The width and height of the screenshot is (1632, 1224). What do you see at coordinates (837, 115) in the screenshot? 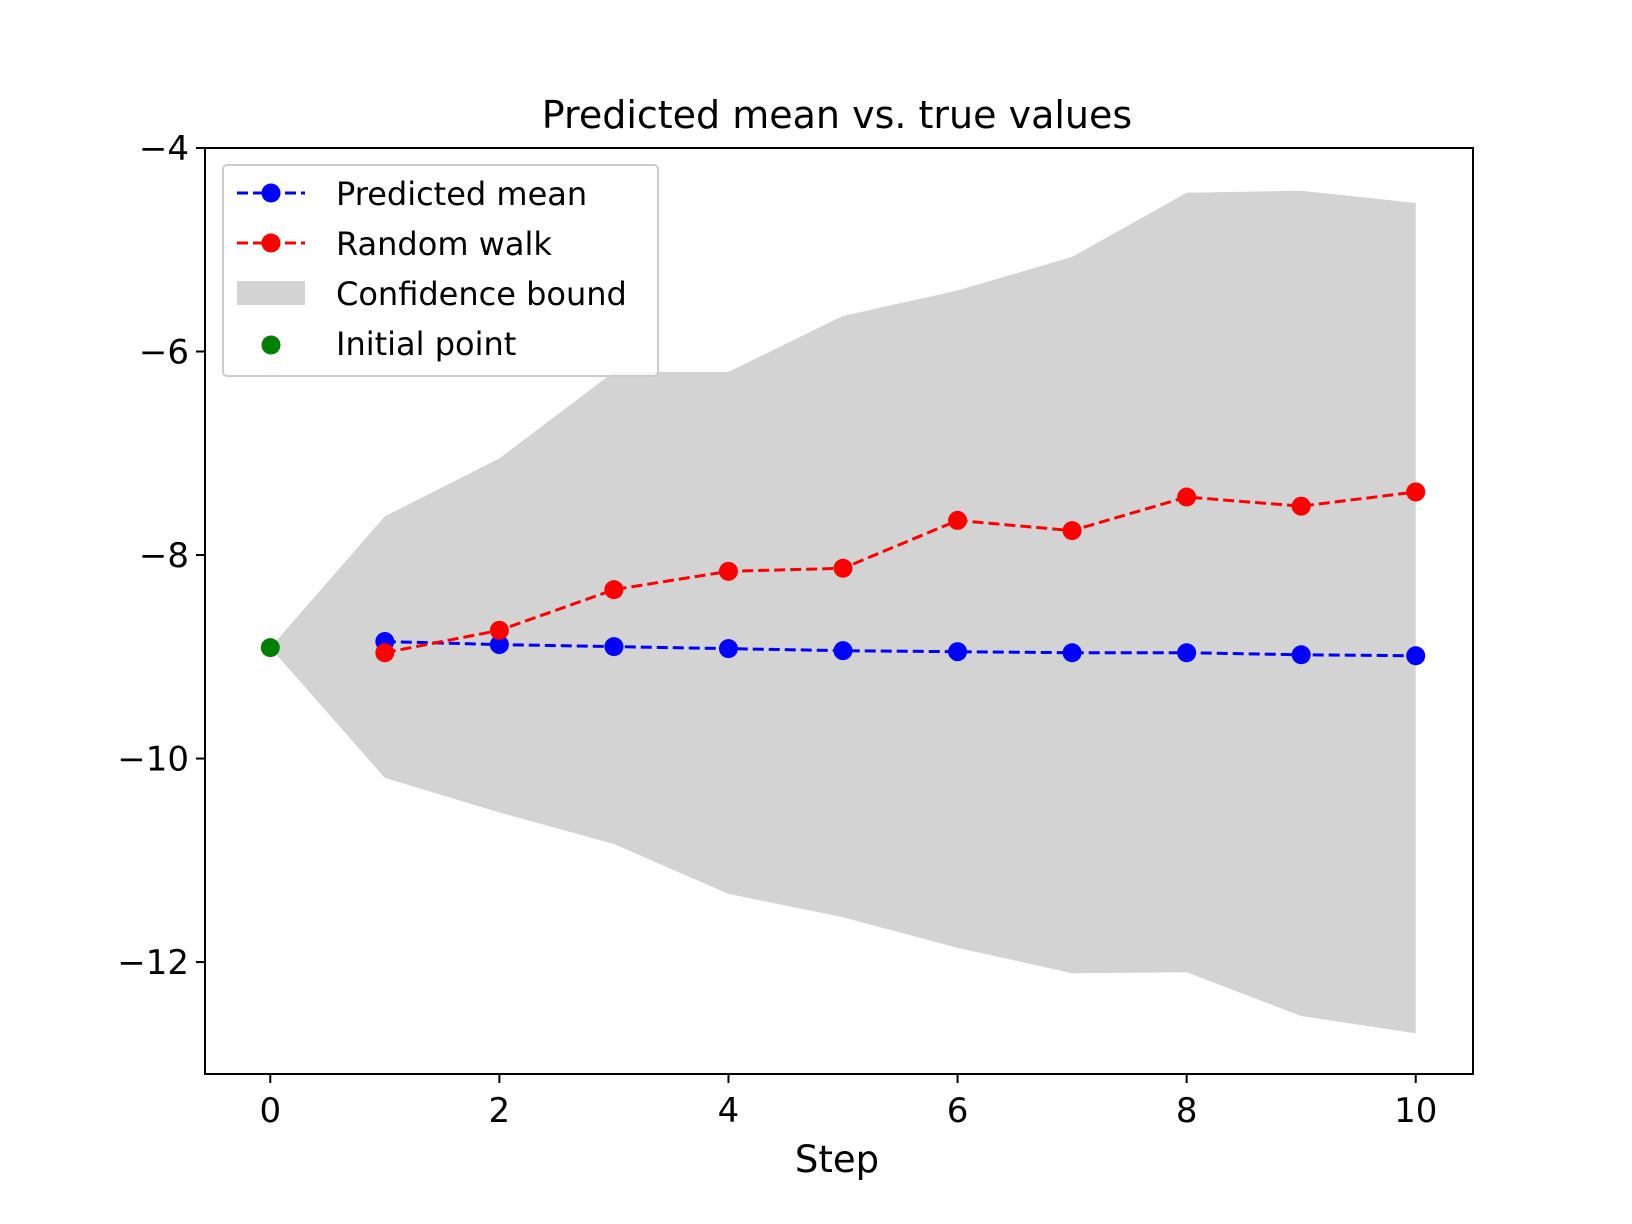
I see `chart-title: Predicted mean vs. true values` at bounding box center [837, 115].